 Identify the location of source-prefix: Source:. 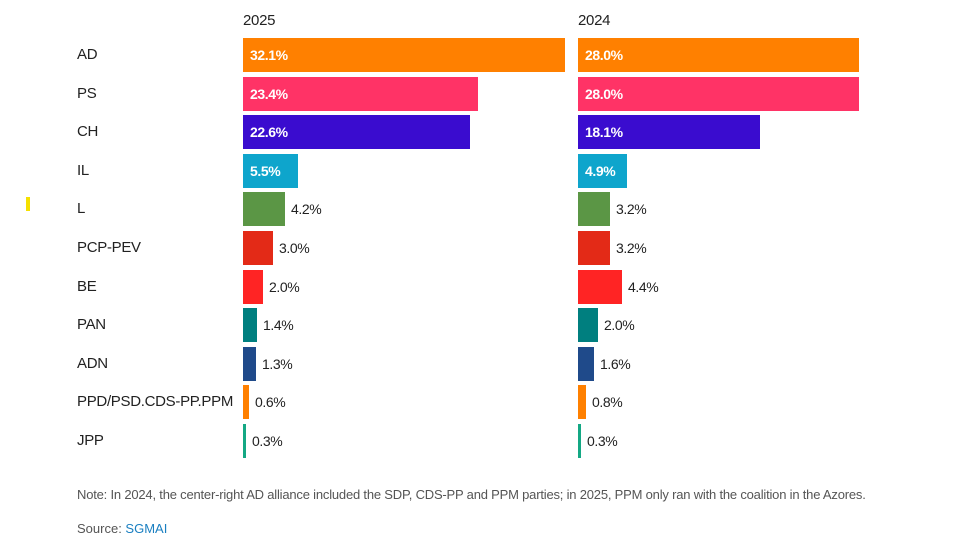
(101, 528).